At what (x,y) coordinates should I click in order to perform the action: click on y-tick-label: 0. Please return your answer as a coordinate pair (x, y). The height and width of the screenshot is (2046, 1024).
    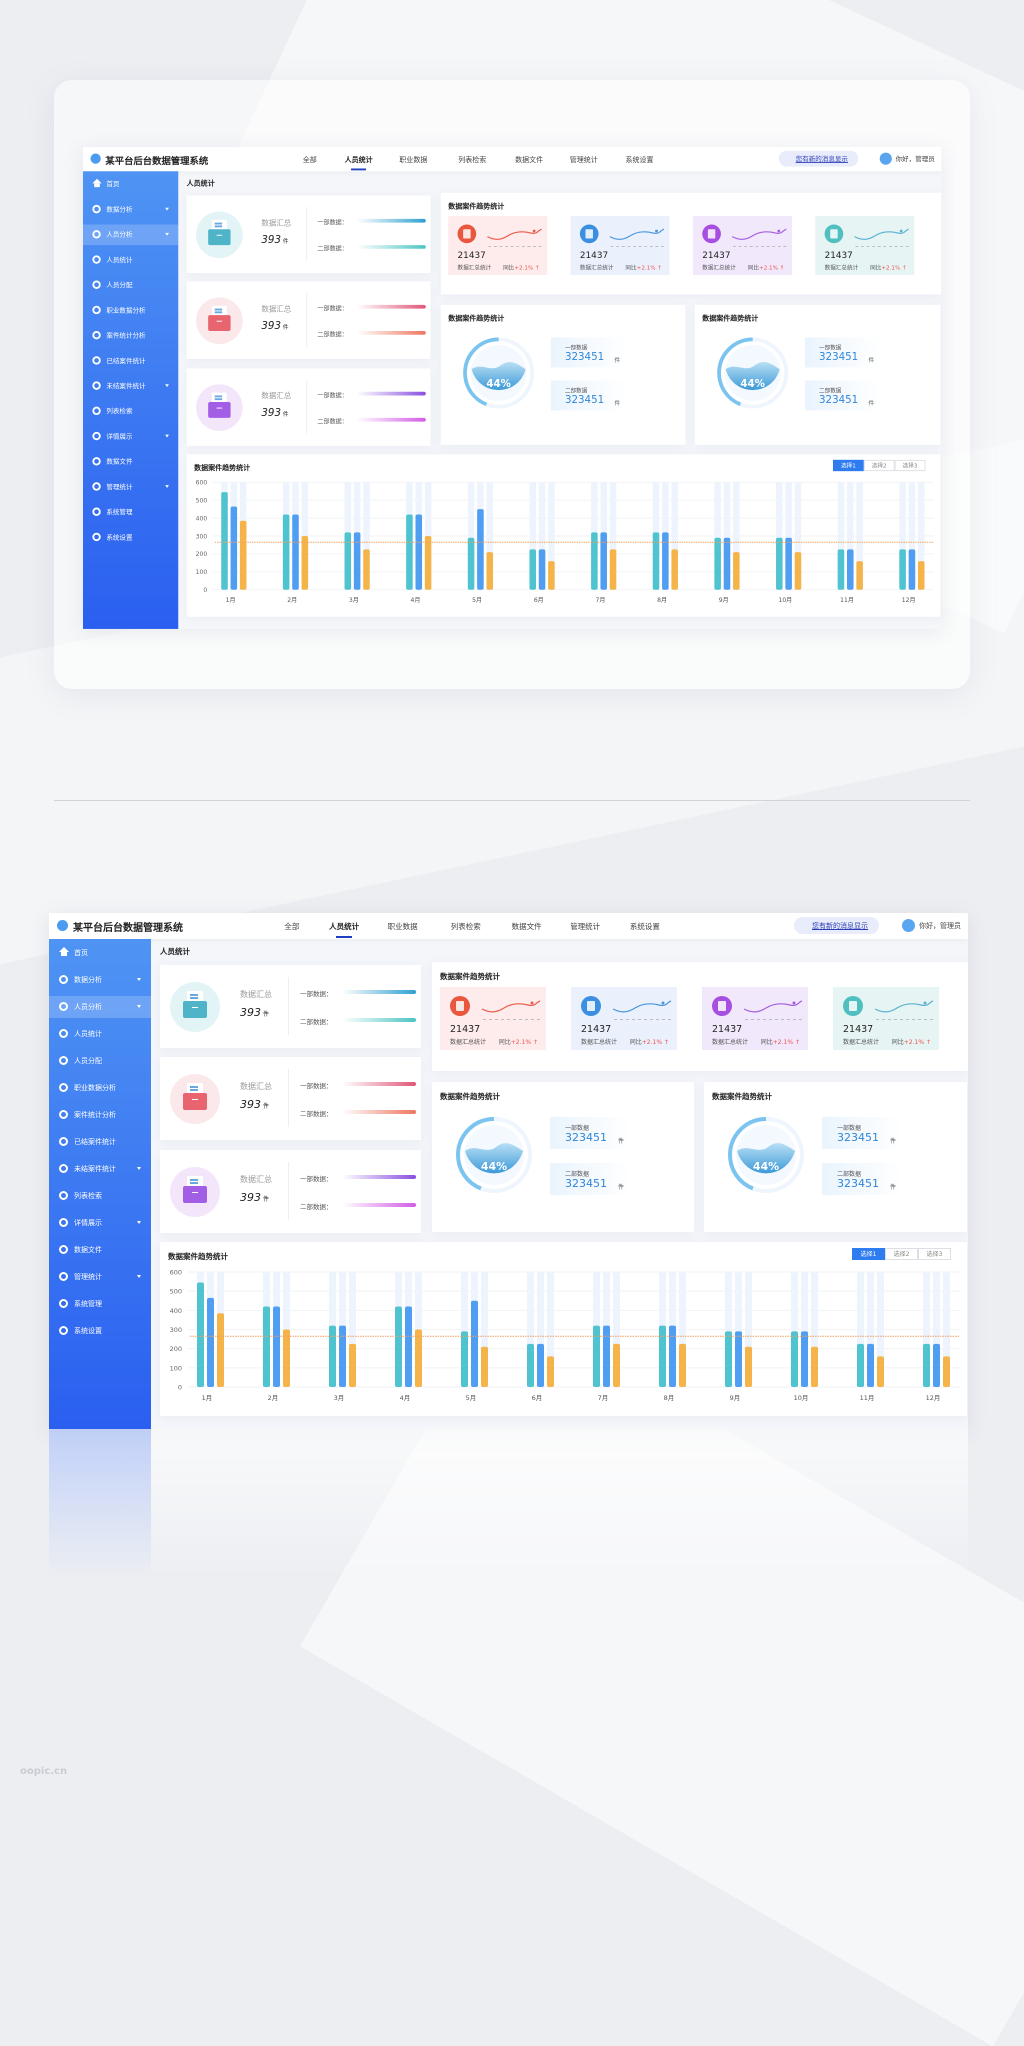
    Looking at the image, I should click on (205, 590).